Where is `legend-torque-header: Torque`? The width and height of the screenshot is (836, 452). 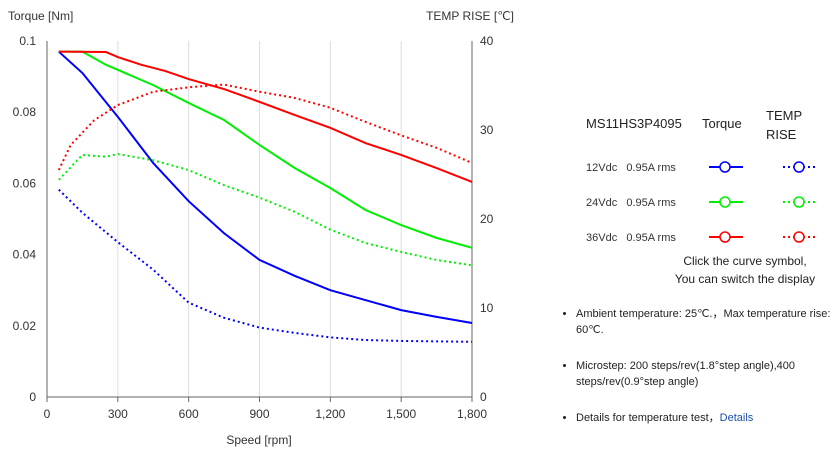 legend-torque-header: Torque is located at coordinates (722, 123).